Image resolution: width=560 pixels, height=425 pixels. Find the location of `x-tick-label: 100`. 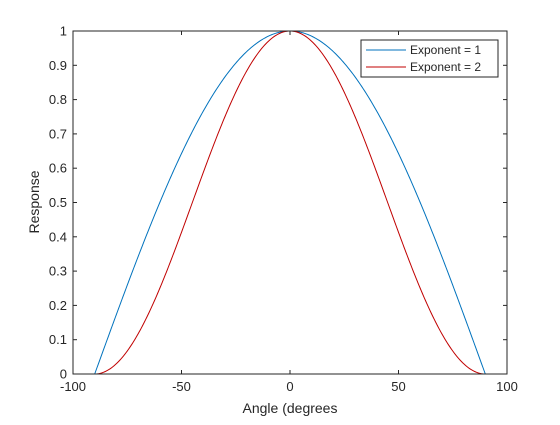

x-tick-label: 100 is located at coordinates (507, 386).